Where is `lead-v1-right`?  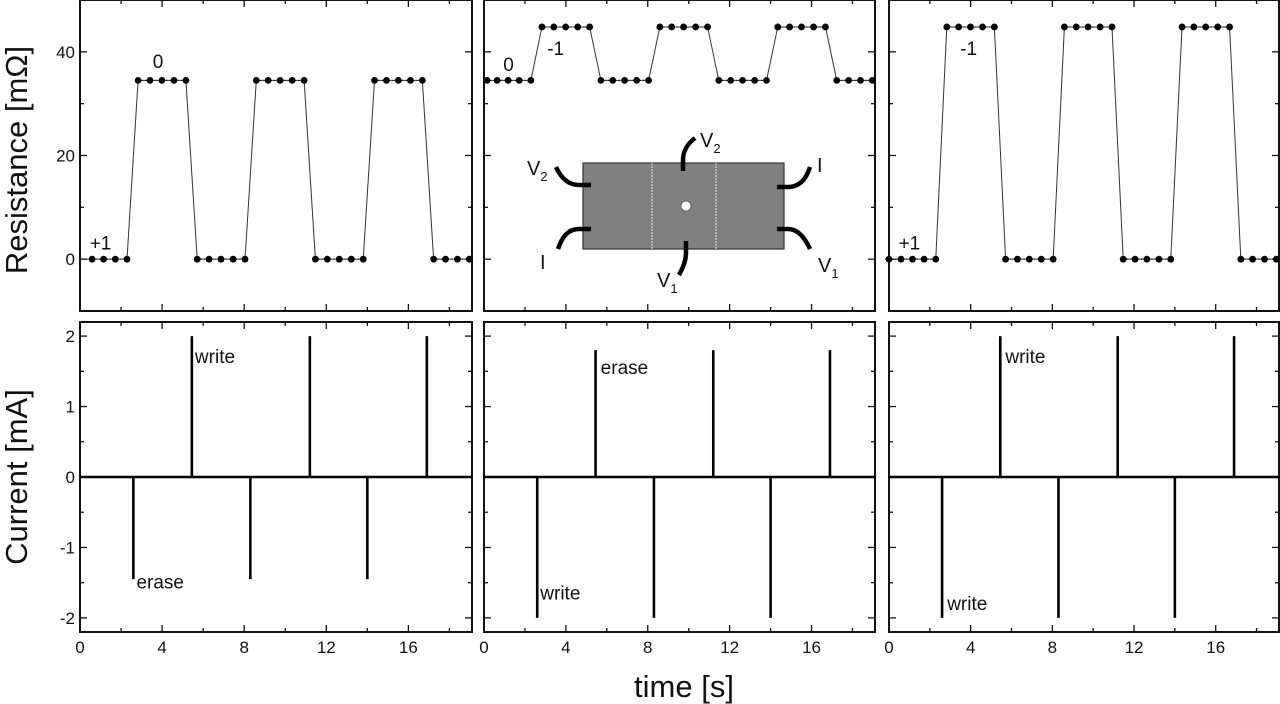
lead-v1-right is located at coordinates (795, 238).